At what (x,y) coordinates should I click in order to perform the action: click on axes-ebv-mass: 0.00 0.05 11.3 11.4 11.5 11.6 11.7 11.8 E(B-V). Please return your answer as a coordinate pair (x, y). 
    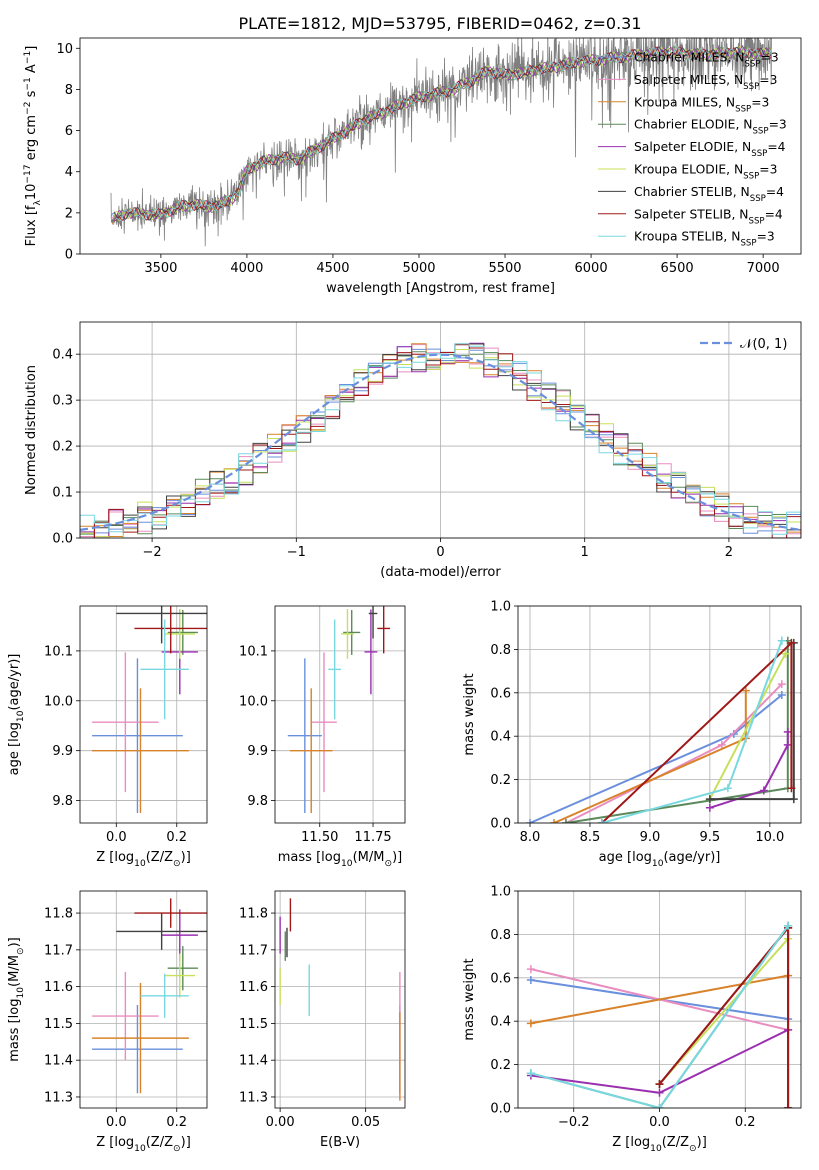
    Looking at the image, I should click on (322, 1020).